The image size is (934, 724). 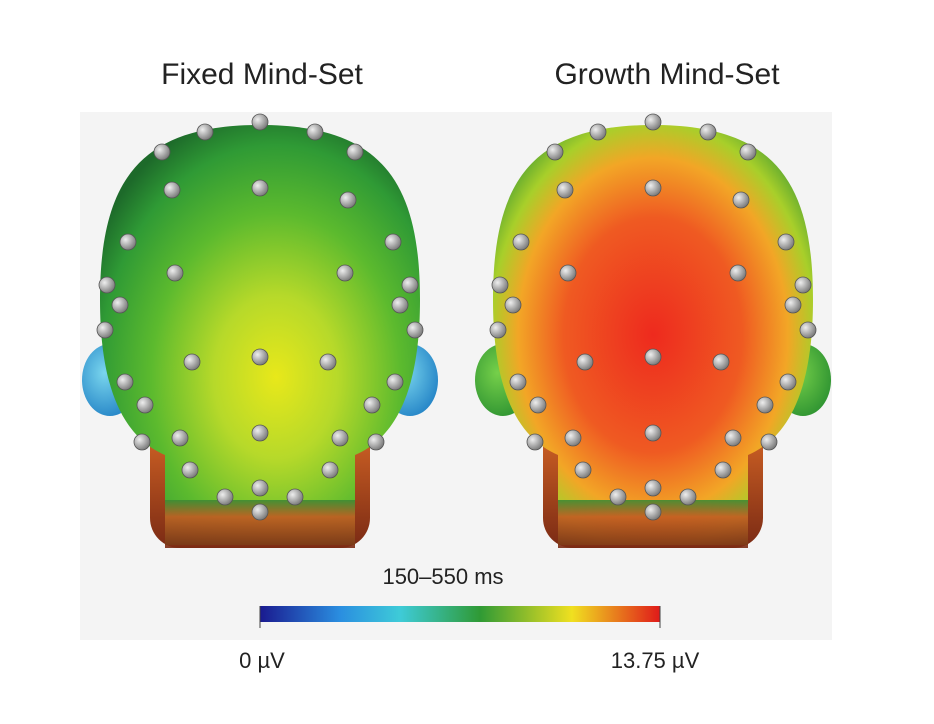 I want to click on panel-title: Growth Mind-Set, so click(x=667, y=74).